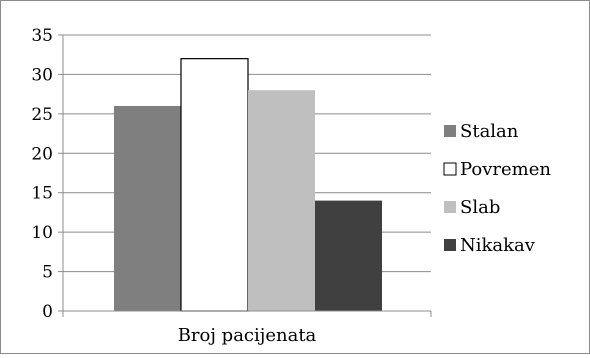 Image resolution: width=590 pixels, height=358 pixels. What do you see at coordinates (147, 208) in the screenshot?
I see `bar-stalan` at bounding box center [147, 208].